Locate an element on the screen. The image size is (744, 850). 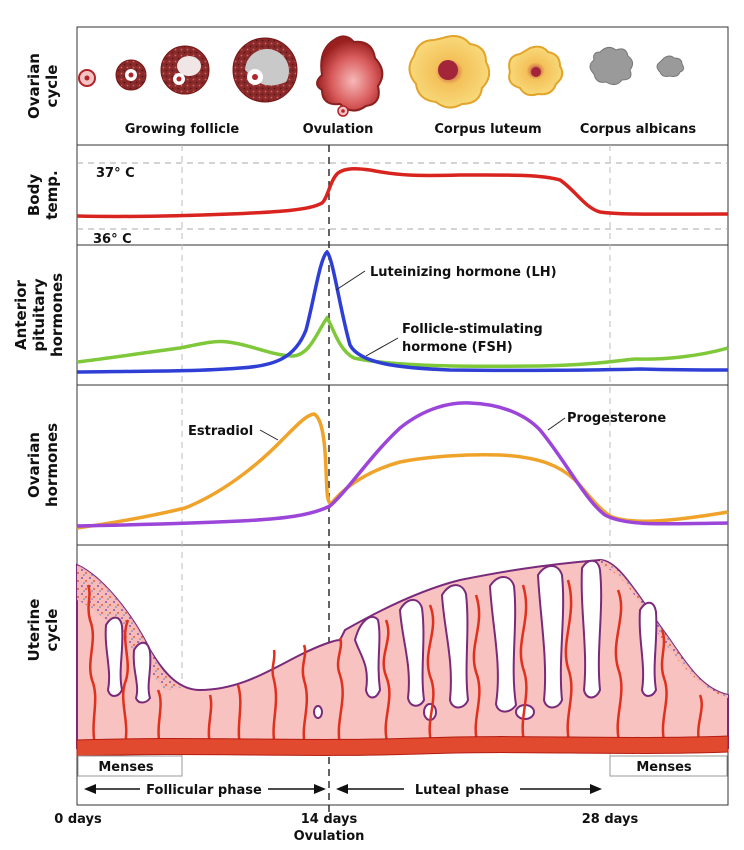
label-corpus-luteum: Corpus luteum is located at coordinates (487, 129).